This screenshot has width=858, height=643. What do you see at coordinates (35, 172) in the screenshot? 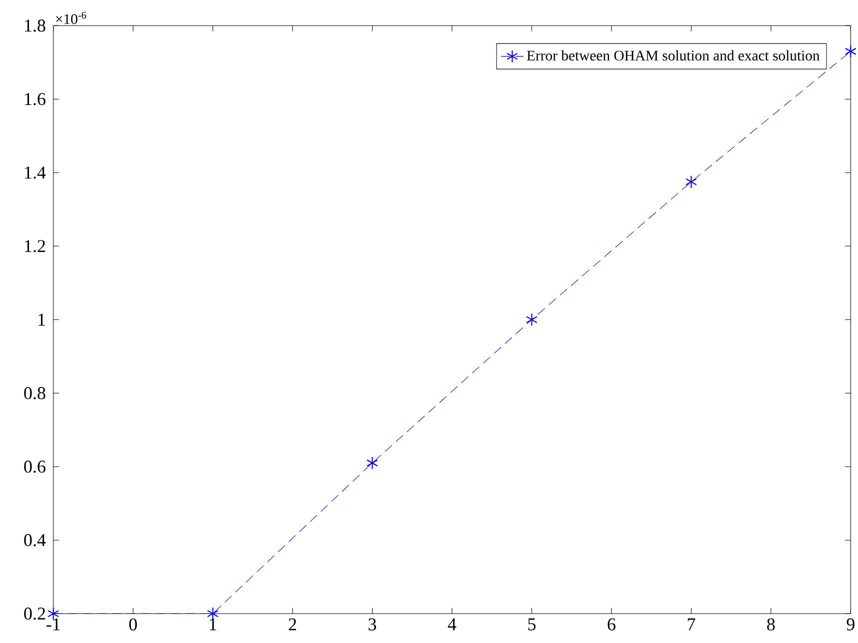
I see `y-tick-label: 1.4` at bounding box center [35, 172].